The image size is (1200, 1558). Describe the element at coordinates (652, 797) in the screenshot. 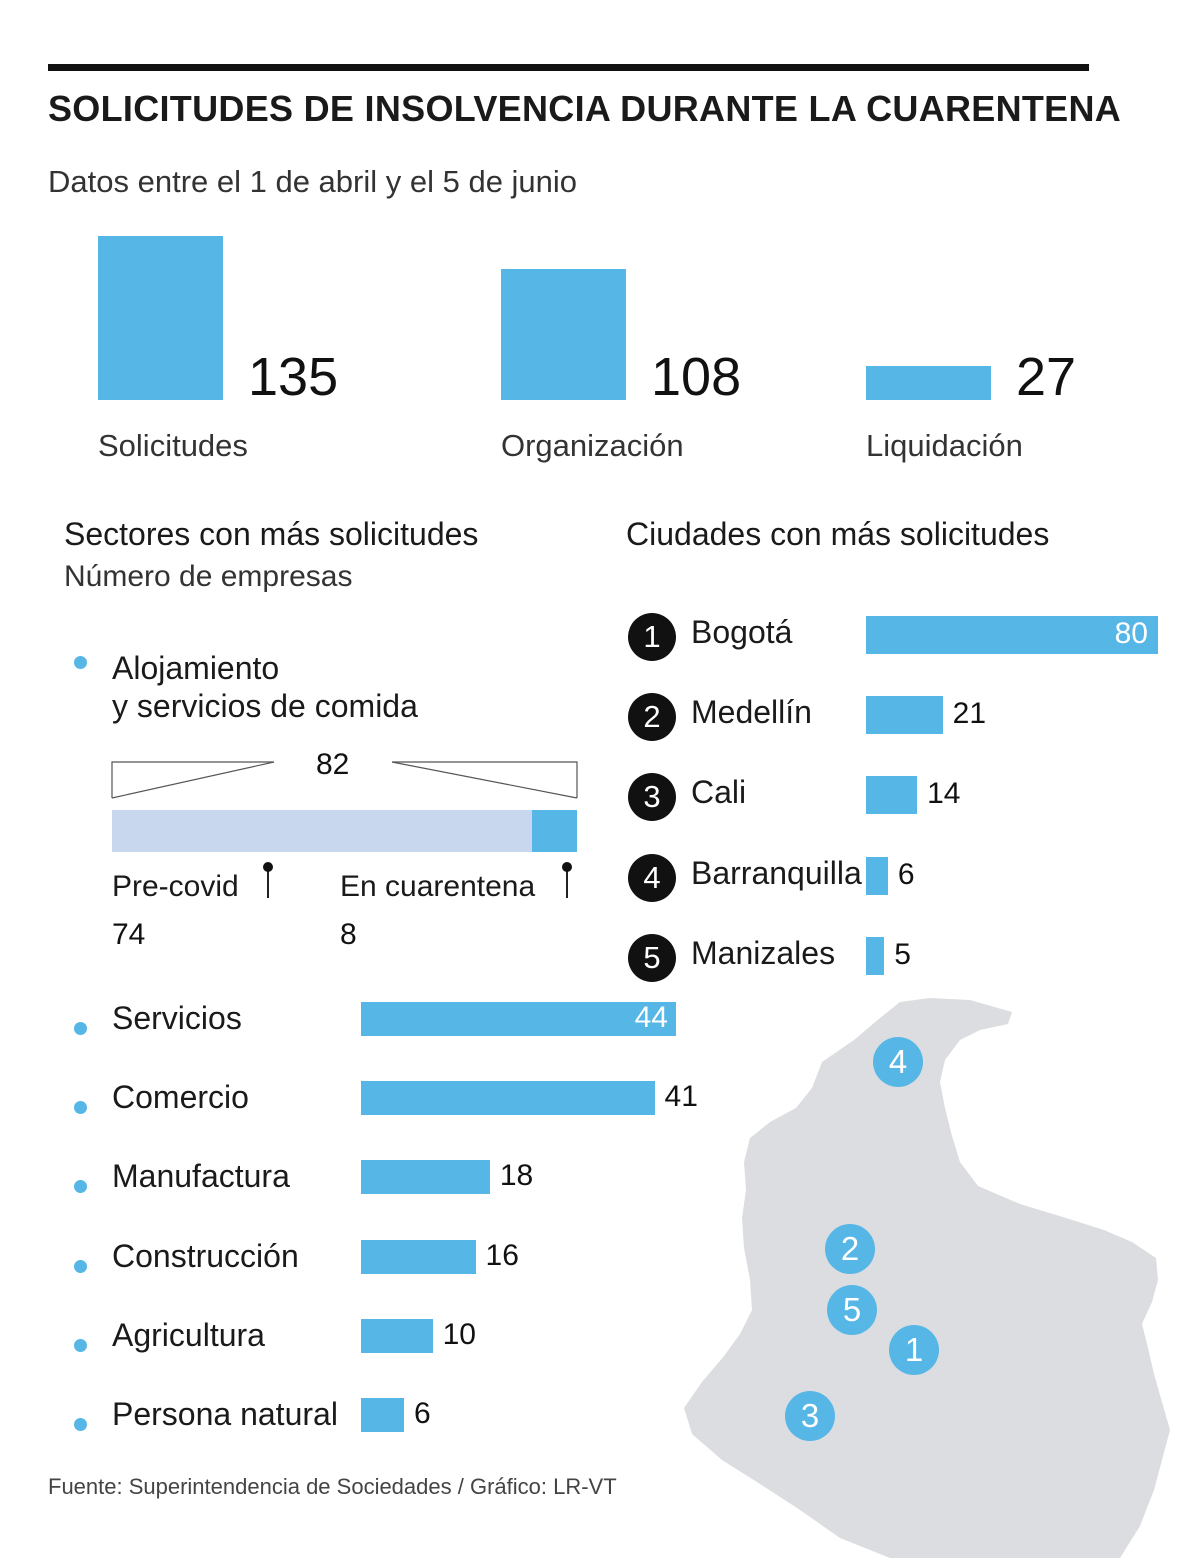

I see `city-rank-badge: 3` at that location.